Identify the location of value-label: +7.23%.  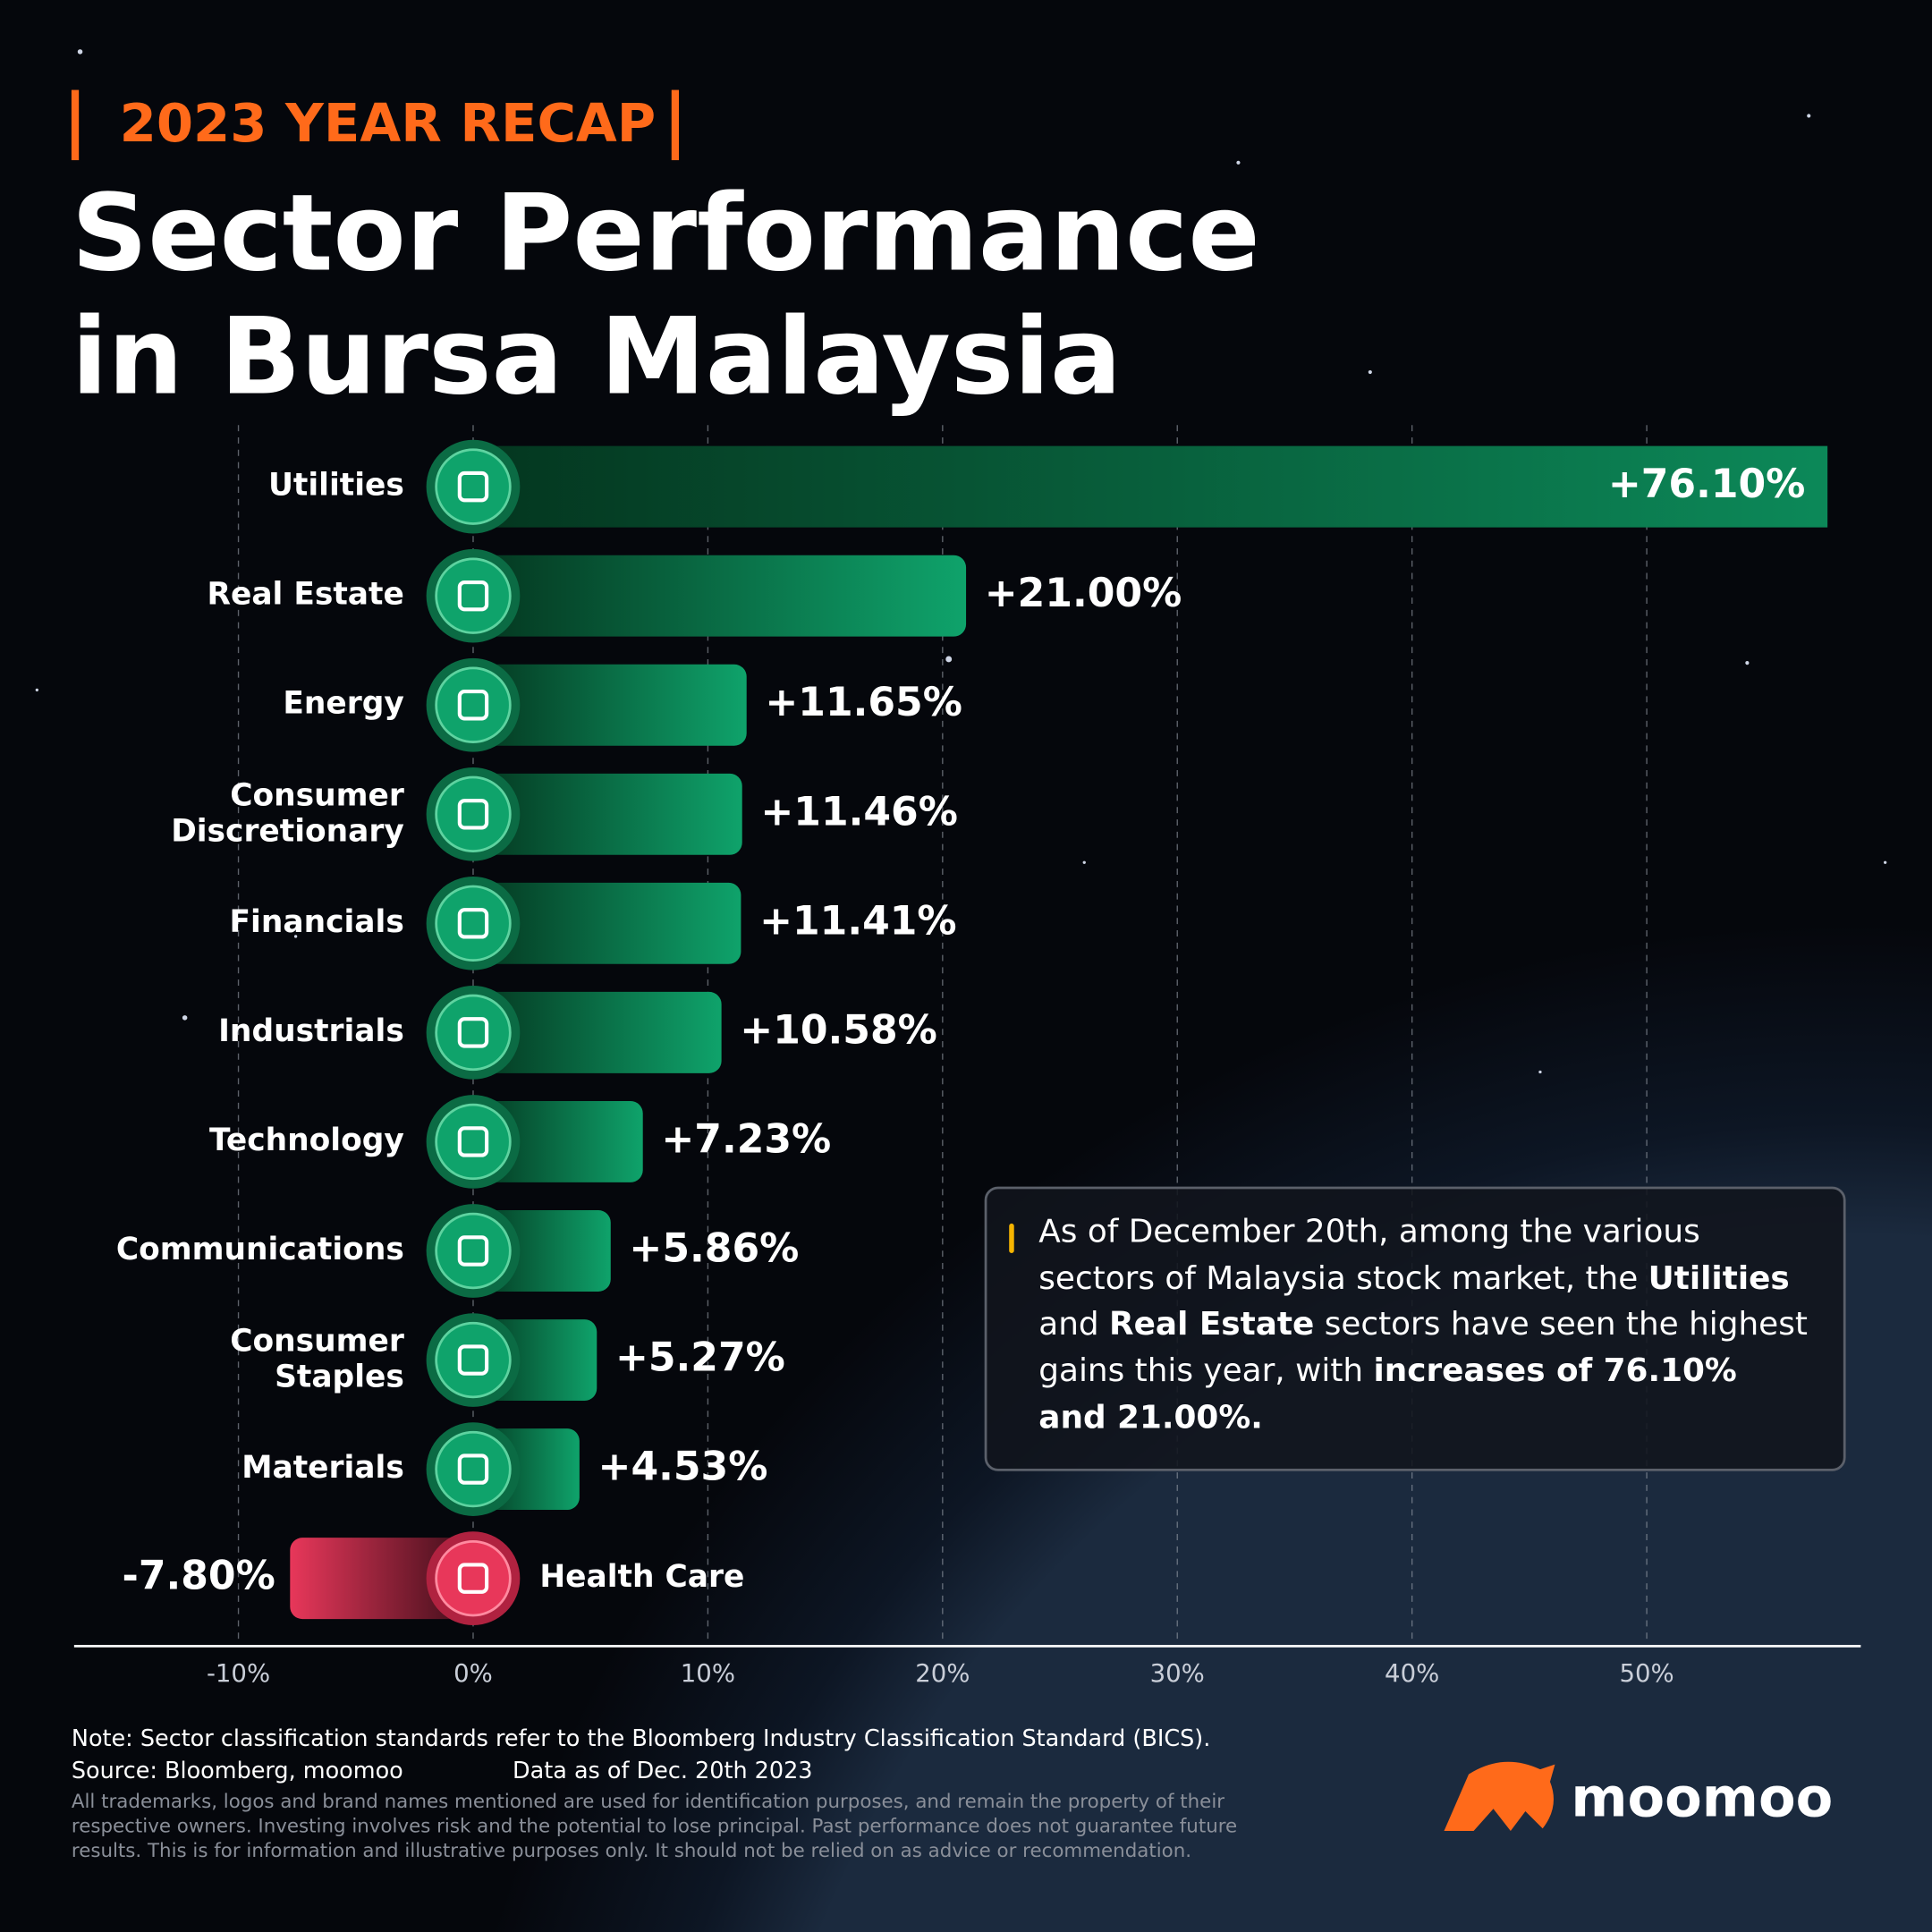
(746, 1139).